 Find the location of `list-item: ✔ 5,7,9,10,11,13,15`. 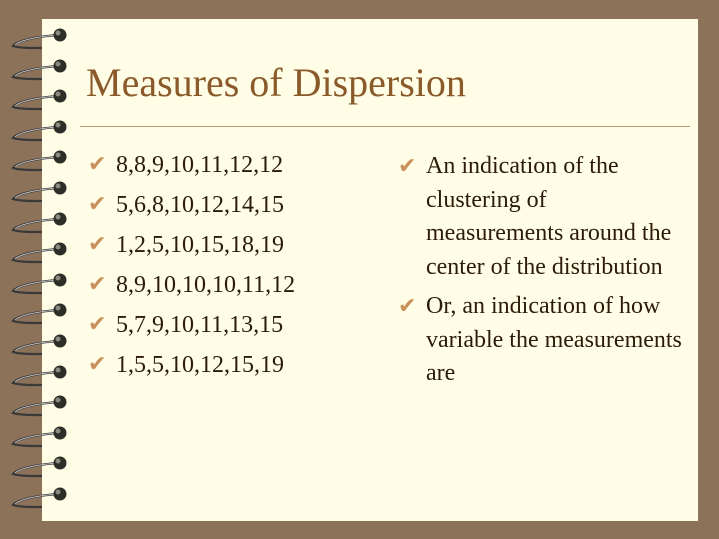

list-item: ✔ 5,7,9,10,11,13,15 is located at coordinates (186, 325).